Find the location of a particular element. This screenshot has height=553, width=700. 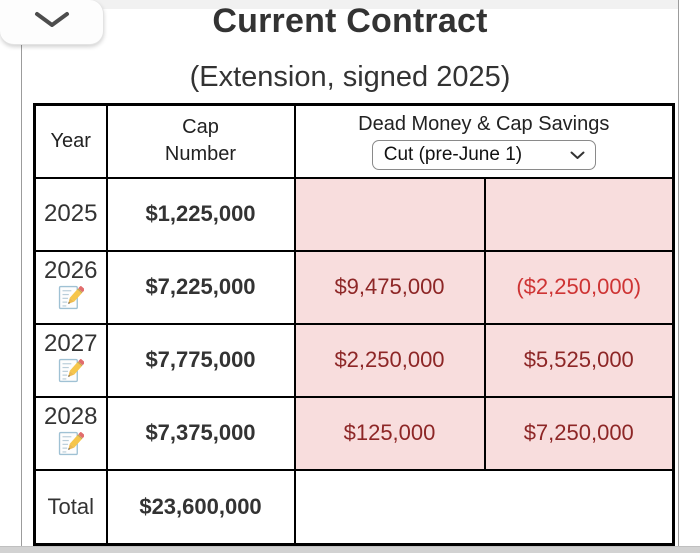

cap-savings-cell: $5,525,000 is located at coordinates (579, 360).